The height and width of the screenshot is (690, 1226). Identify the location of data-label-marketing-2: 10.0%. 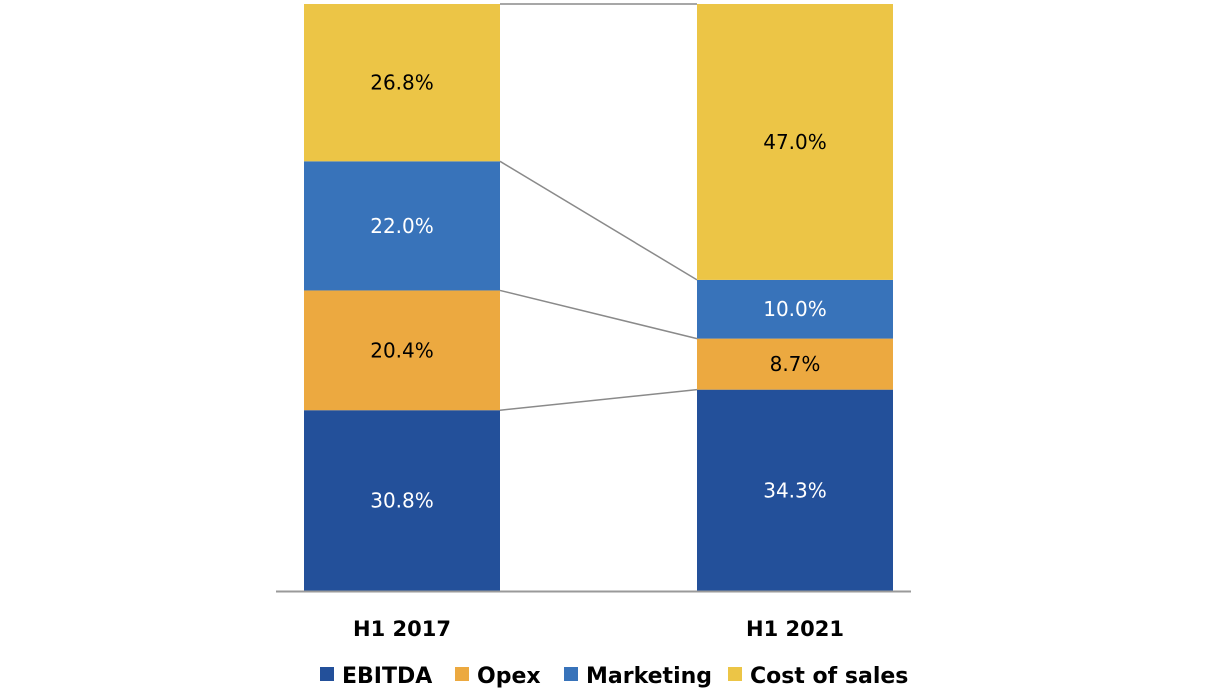
(795, 309).